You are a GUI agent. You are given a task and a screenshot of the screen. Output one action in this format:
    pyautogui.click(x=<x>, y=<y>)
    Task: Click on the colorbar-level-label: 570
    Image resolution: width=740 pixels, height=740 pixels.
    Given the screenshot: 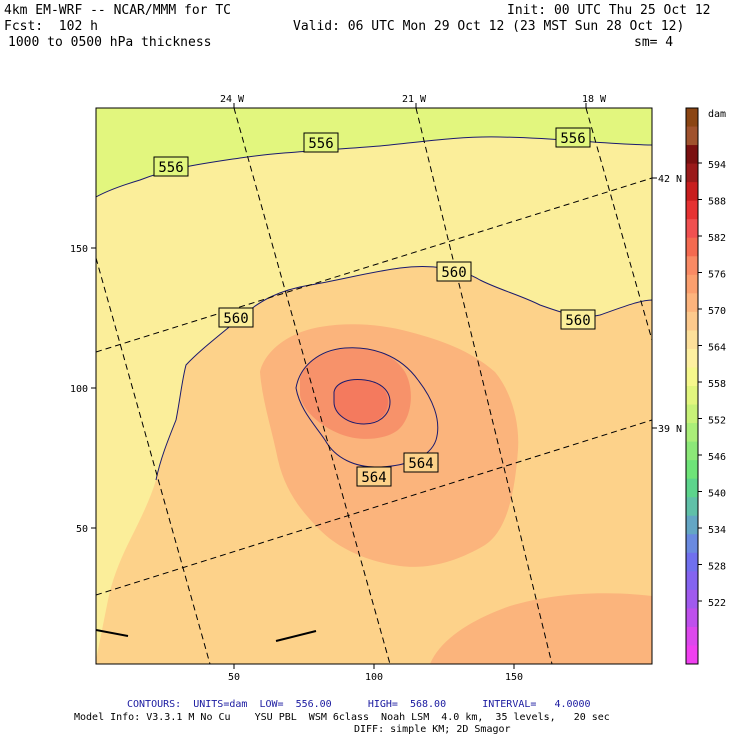 What is the action you would take?
    pyautogui.click(x=717, y=311)
    